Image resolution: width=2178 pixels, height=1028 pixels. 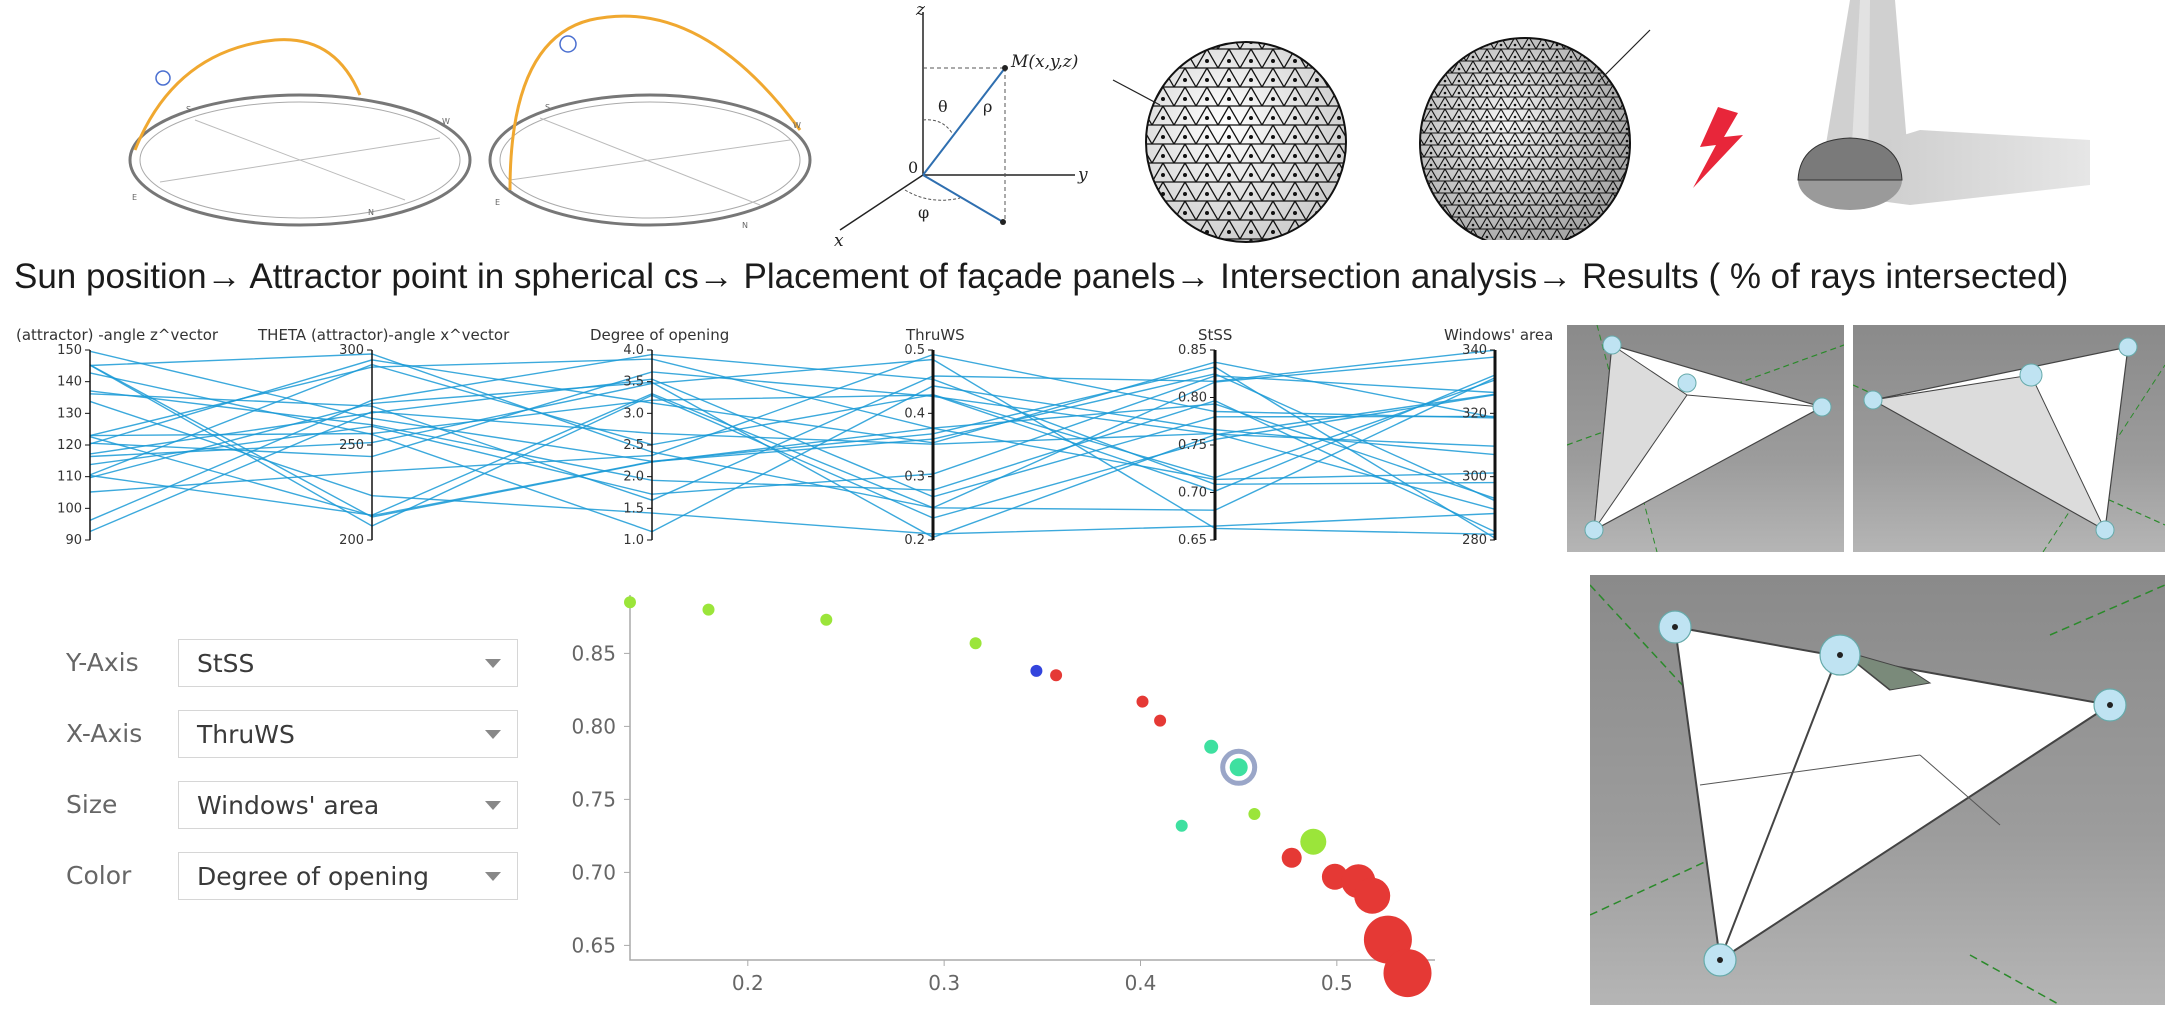 I want to click on y-axis-select: StSS, so click(x=348, y=663).